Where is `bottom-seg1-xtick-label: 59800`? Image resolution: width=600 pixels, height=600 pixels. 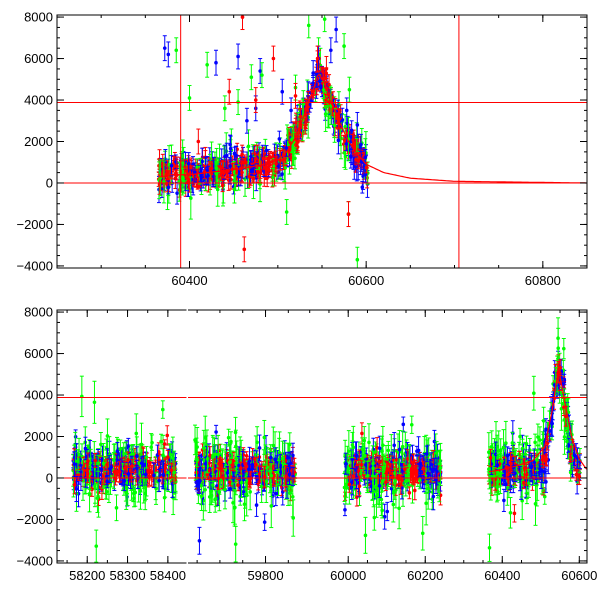 bottom-seg1-xtick-label: 59800 is located at coordinates (265, 575).